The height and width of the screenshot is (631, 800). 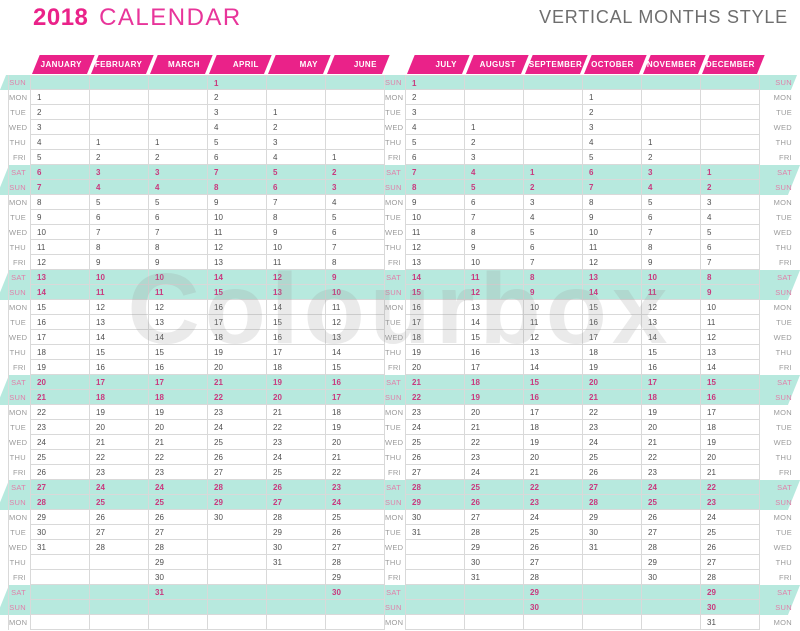 I want to click on month-tab-august: AUGUST, so click(x=497, y=64).